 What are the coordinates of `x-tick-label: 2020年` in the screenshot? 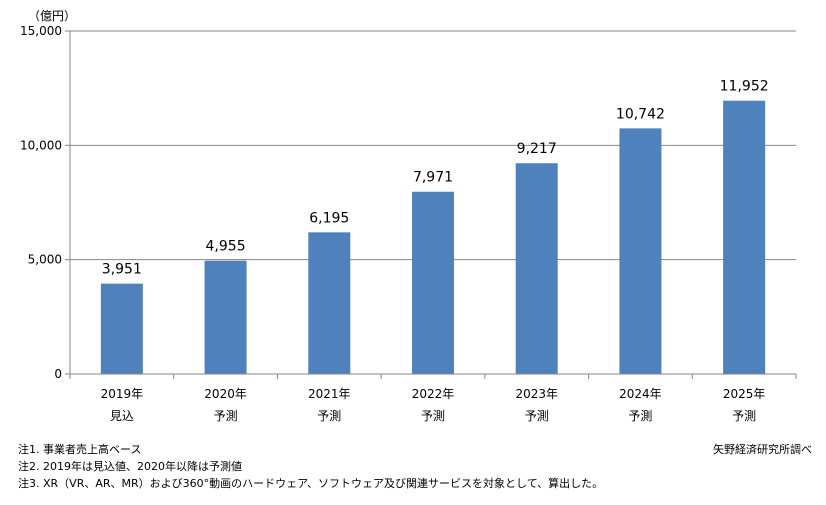 It's located at (225, 394).